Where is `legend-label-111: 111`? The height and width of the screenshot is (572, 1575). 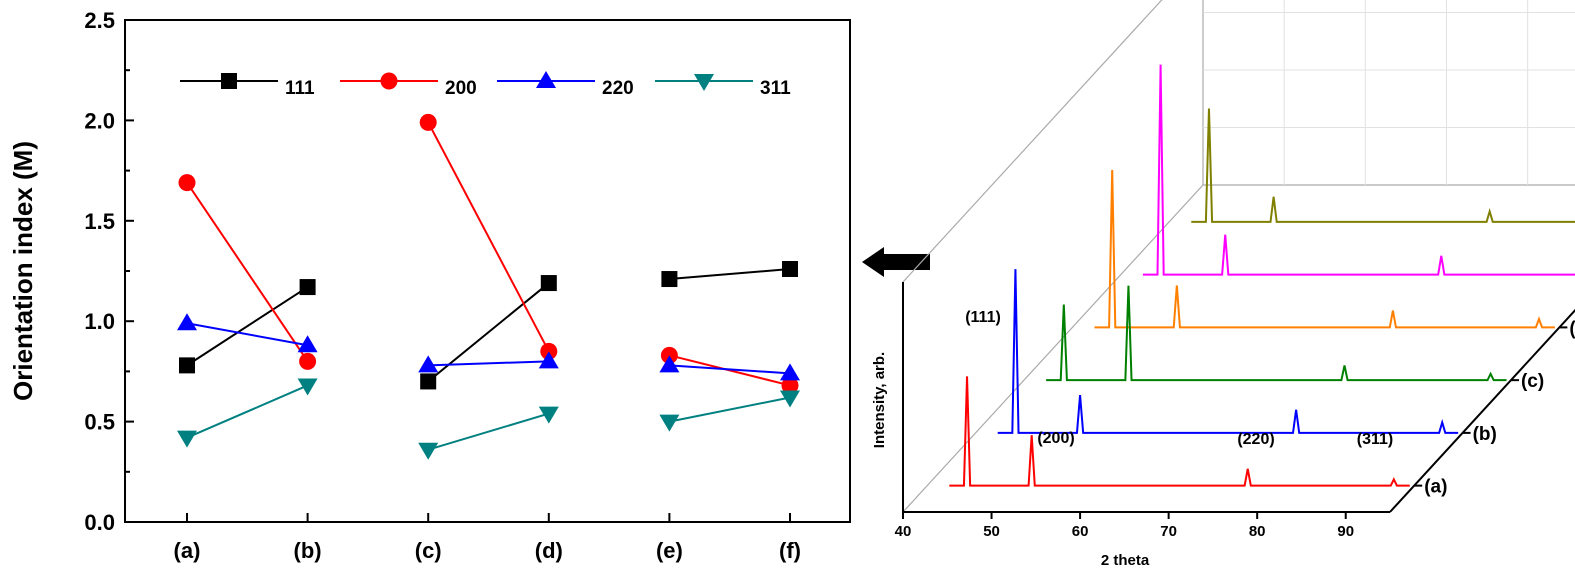 legend-label-111: 111 is located at coordinates (300, 88).